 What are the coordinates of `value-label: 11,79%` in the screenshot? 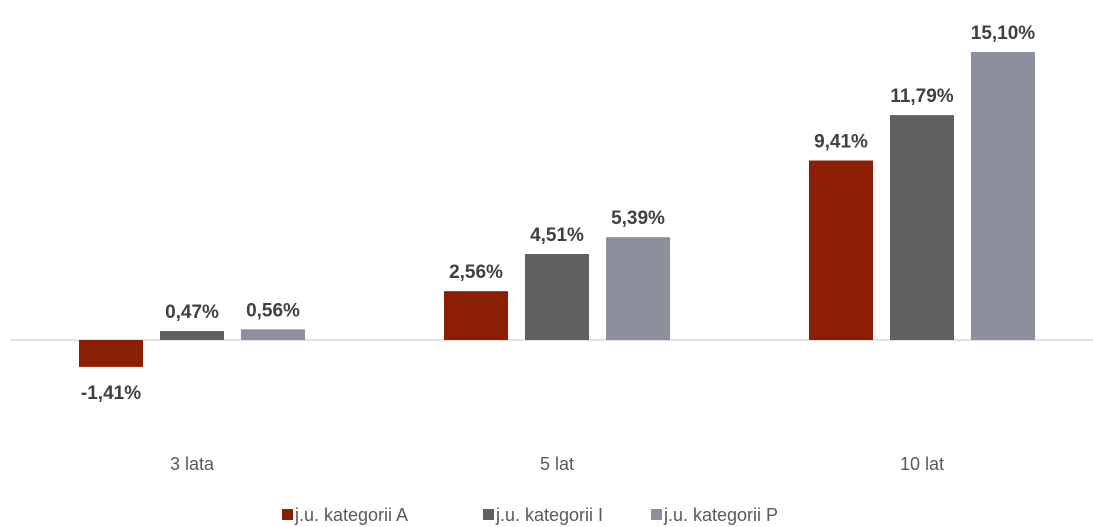 It's located at (921, 96).